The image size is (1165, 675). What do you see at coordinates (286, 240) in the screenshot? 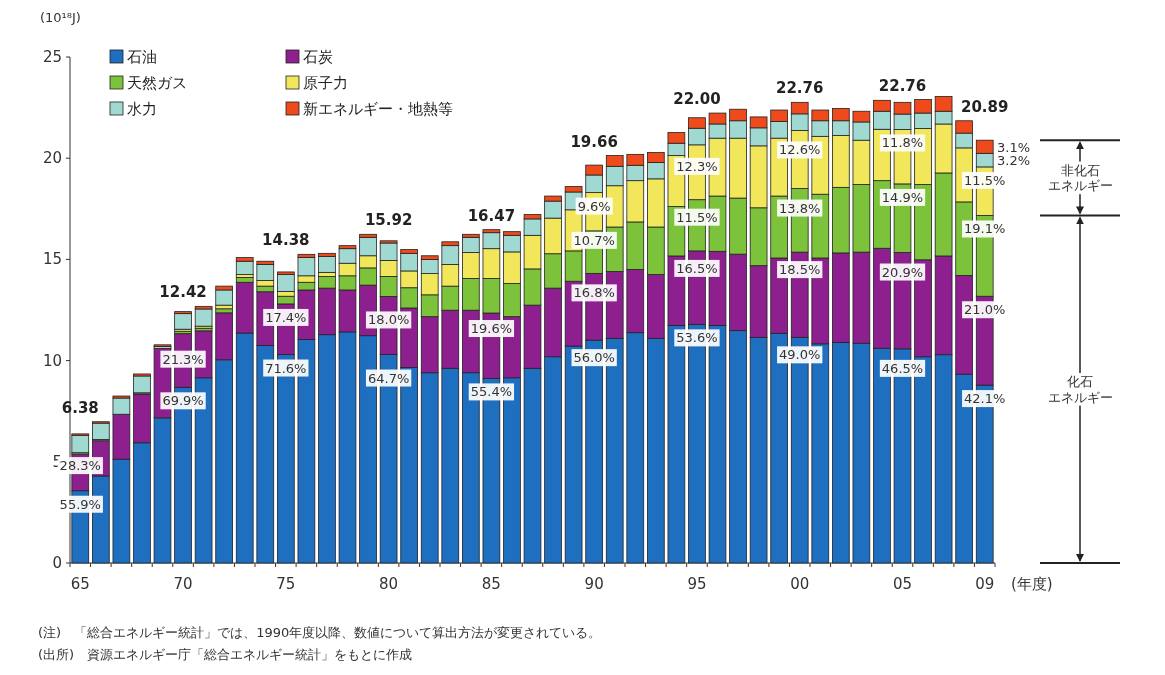
I see `total-label: 14.38` at bounding box center [286, 240].